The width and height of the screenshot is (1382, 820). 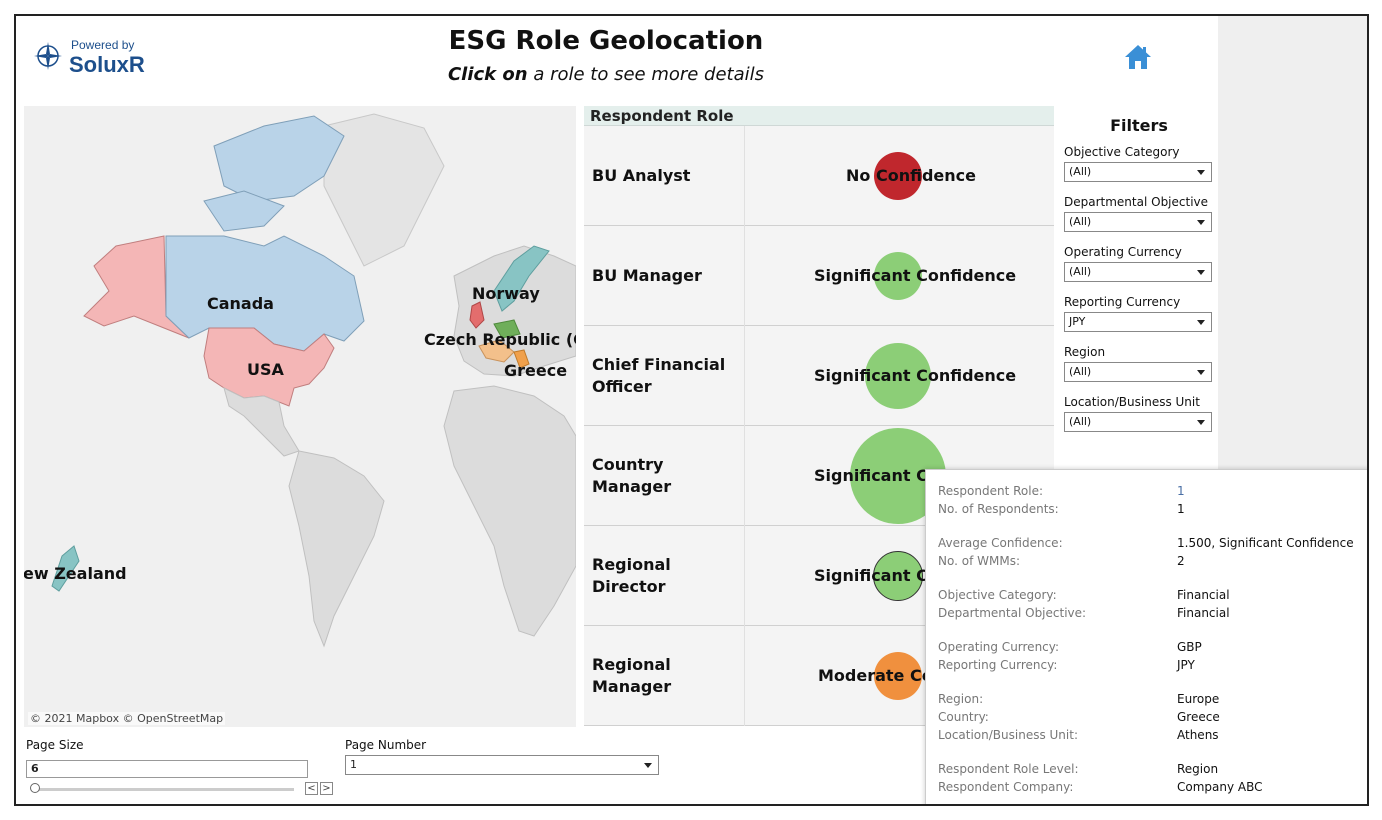 What do you see at coordinates (487, 74) in the screenshot?
I see `subtitle-bold: Click on` at bounding box center [487, 74].